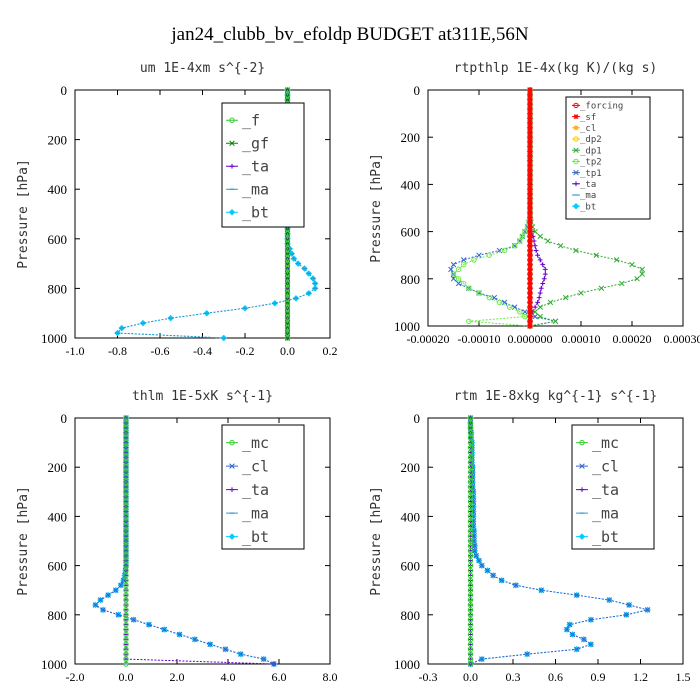 This screenshot has height=700, width=700. What do you see at coordinates (407, 664) in the screenshot?
I see `y-tick-label: 1000` at bounding box center [407, 664].